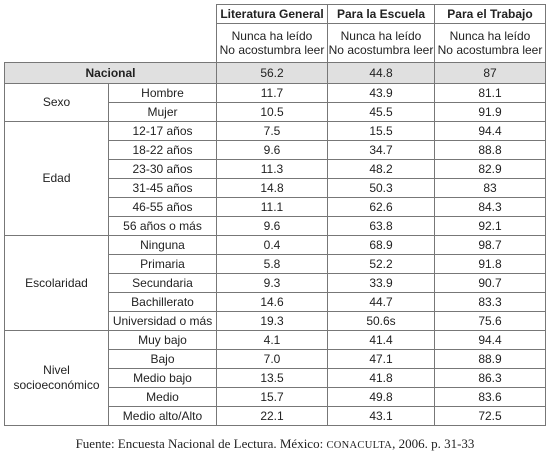 Image resolution: width=550 pixels, height=462 pixels. I want to click on table-row: Bachillerato 14.6 44.7 83.3, so click(275, 302).